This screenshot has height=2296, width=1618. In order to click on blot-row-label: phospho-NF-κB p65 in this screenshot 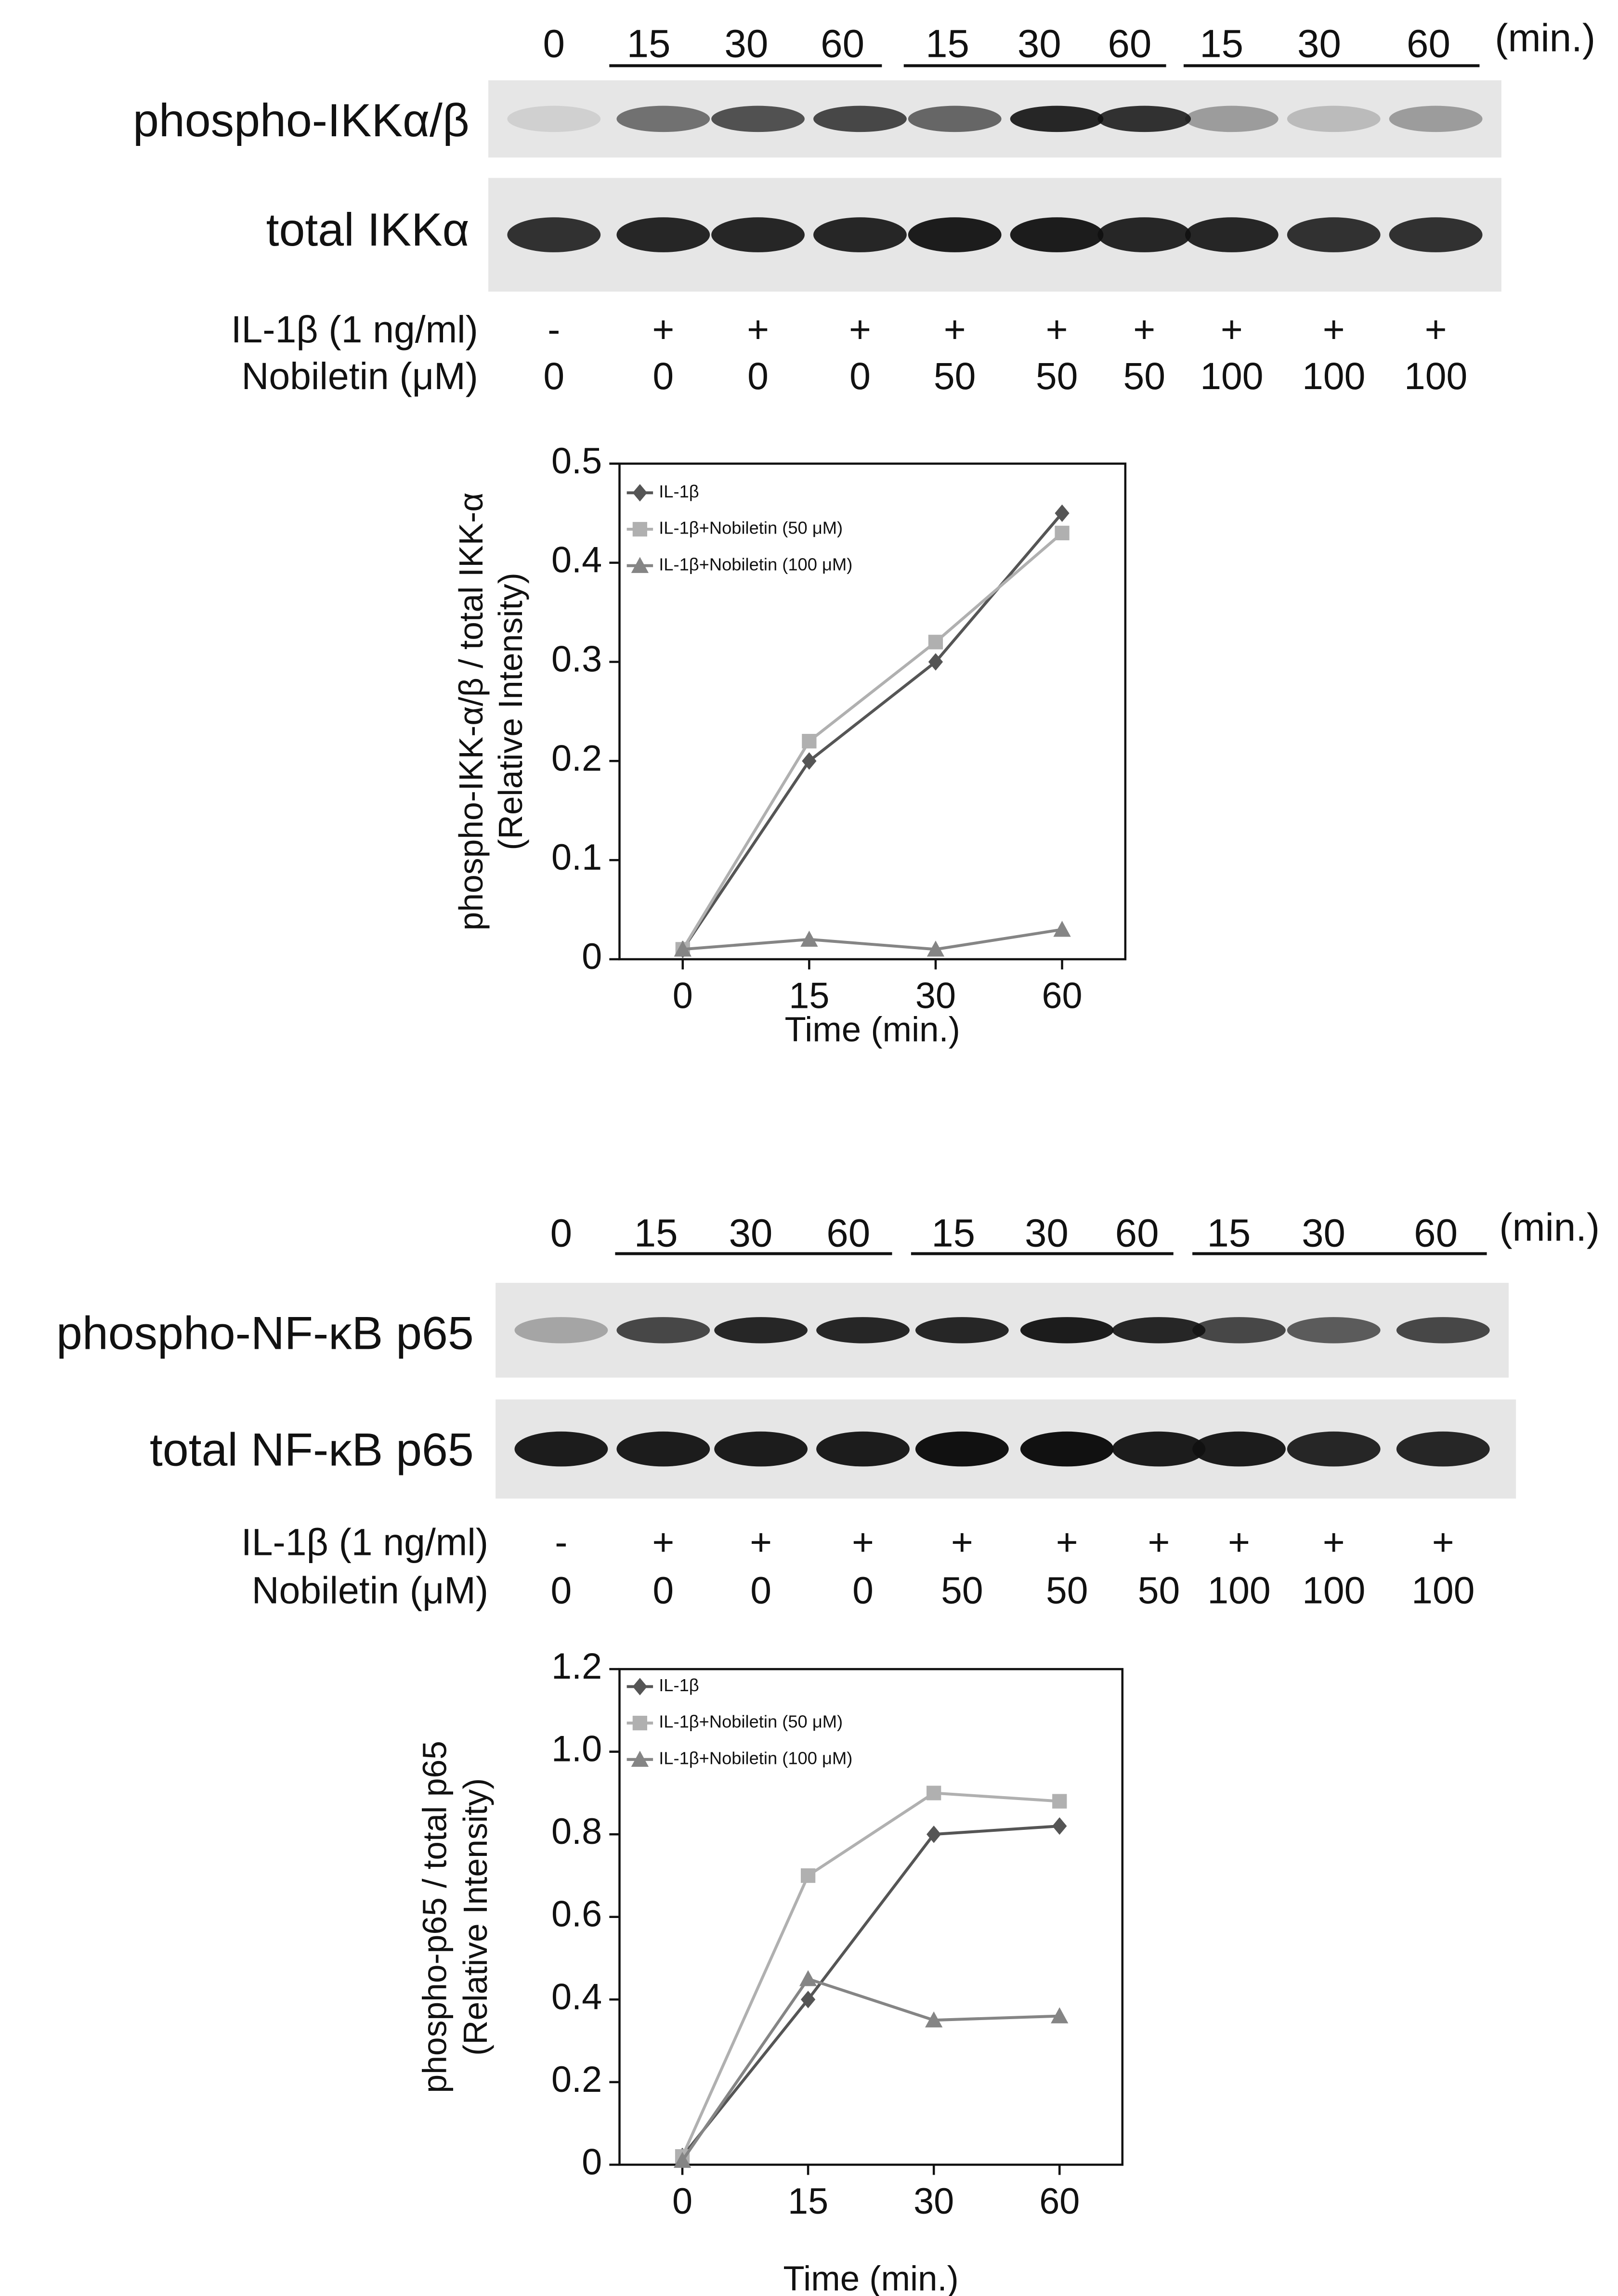, I will do `click(265, 1333)`.